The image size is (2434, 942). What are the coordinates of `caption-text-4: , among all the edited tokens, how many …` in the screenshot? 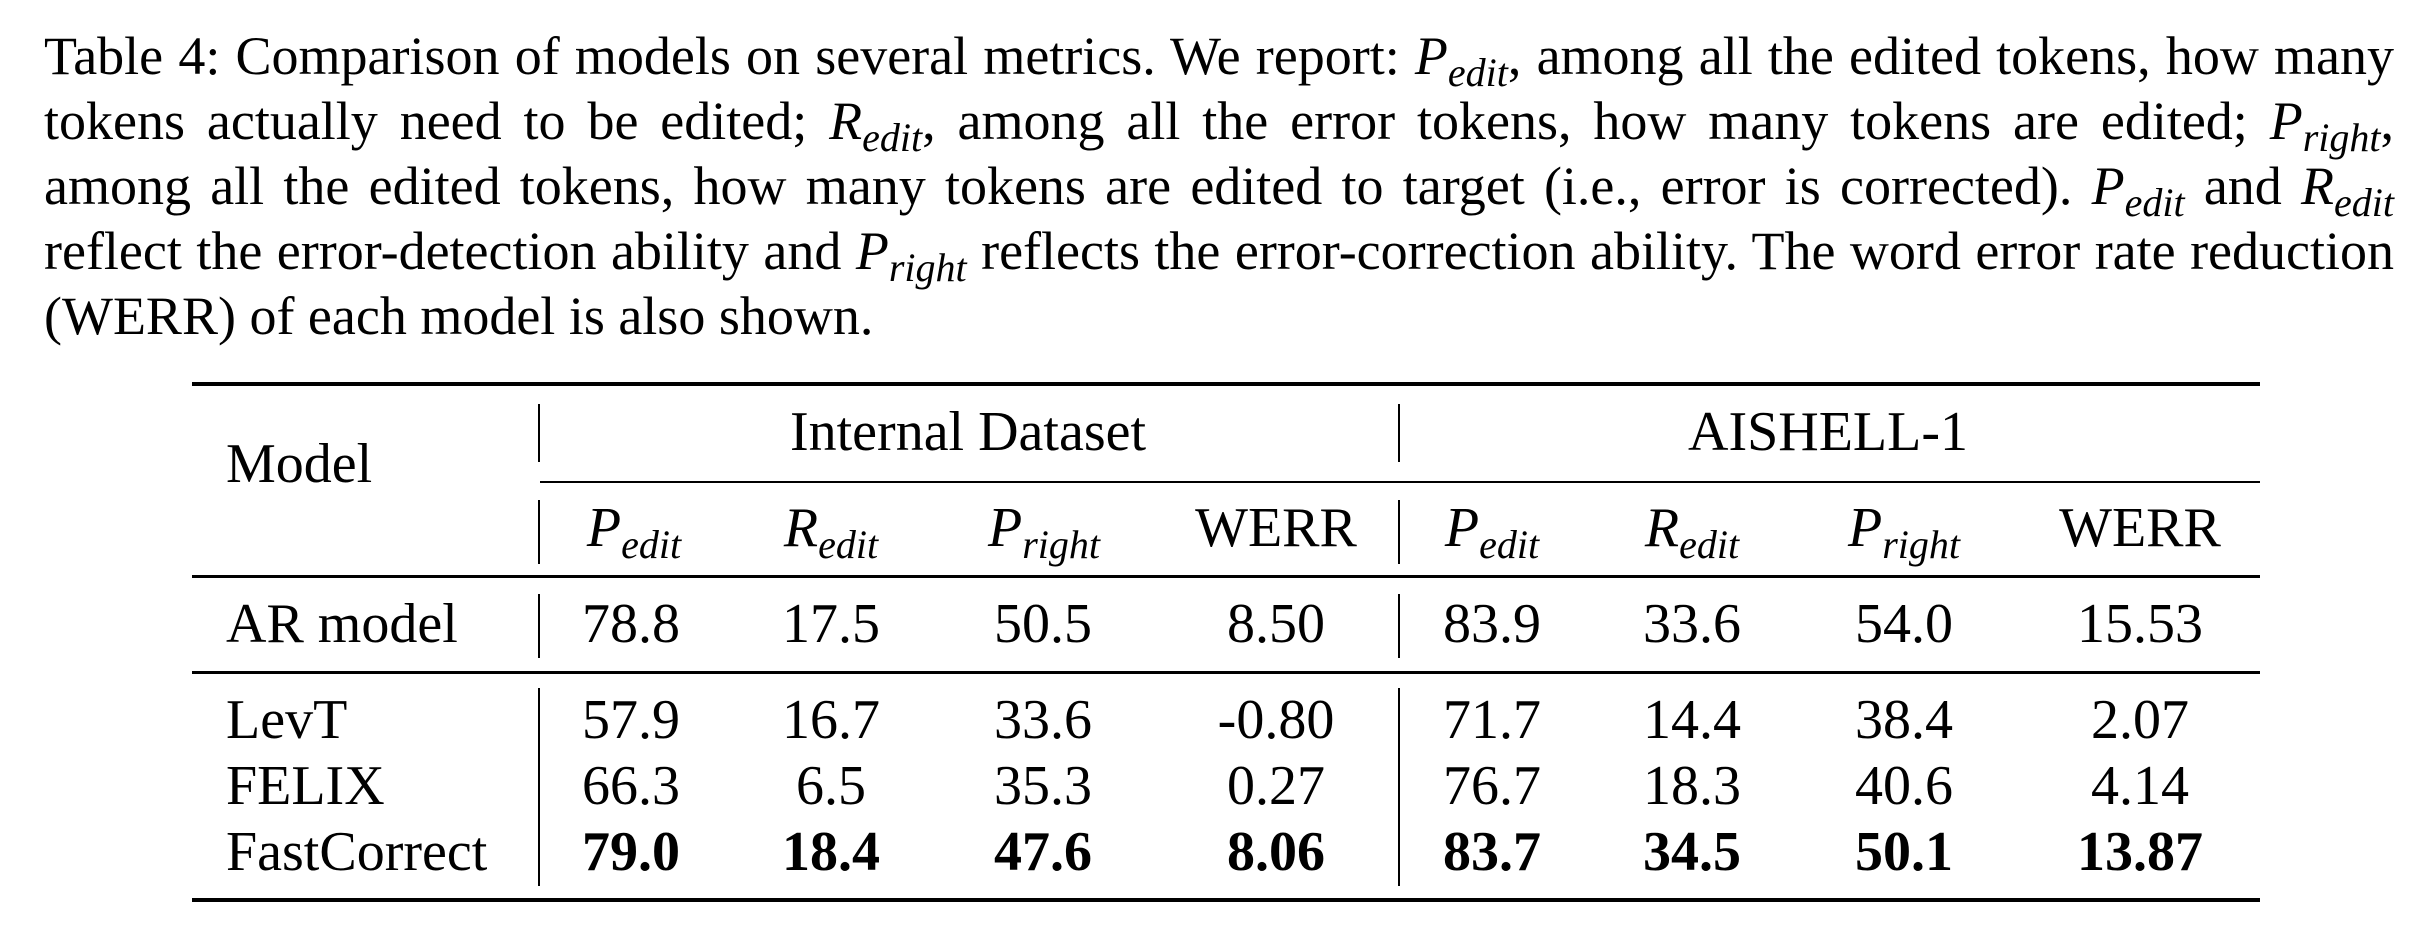 It's located at (1219, 153).